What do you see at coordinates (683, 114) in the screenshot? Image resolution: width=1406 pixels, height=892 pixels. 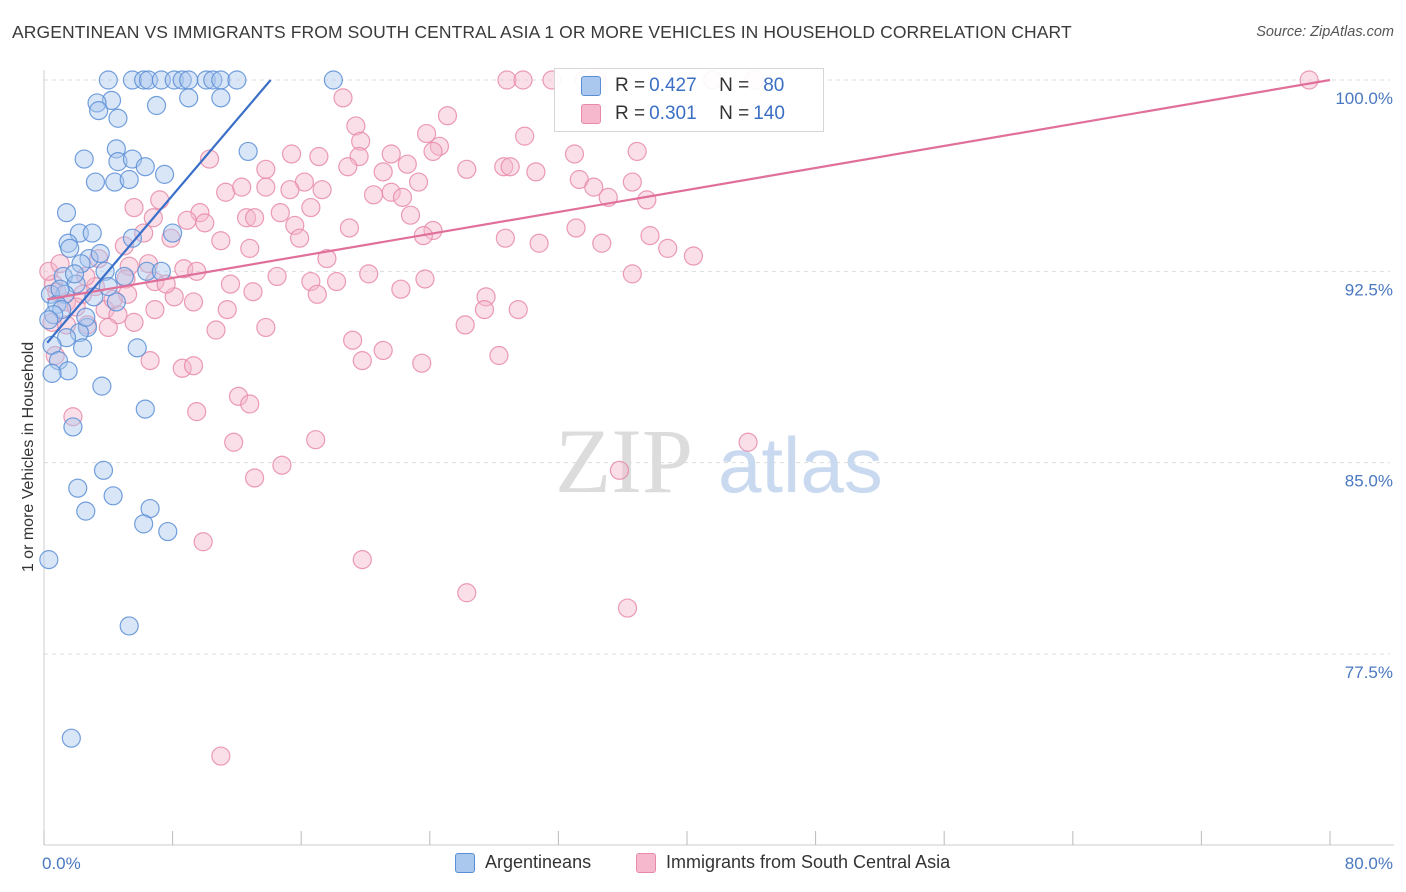 I see `legend-row-immigrants: R = 0.301 N = 140` at bounding box center [683, 114].